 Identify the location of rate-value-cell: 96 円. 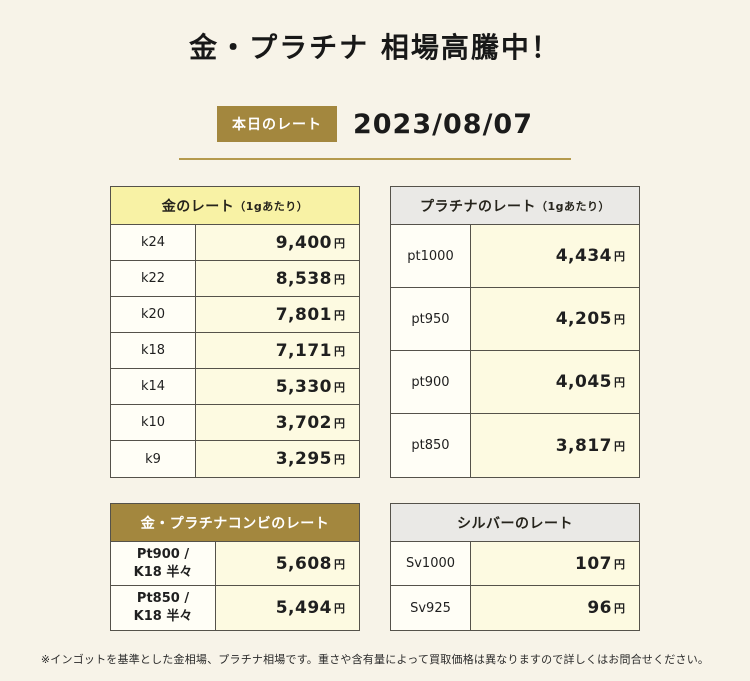
(555, 608).